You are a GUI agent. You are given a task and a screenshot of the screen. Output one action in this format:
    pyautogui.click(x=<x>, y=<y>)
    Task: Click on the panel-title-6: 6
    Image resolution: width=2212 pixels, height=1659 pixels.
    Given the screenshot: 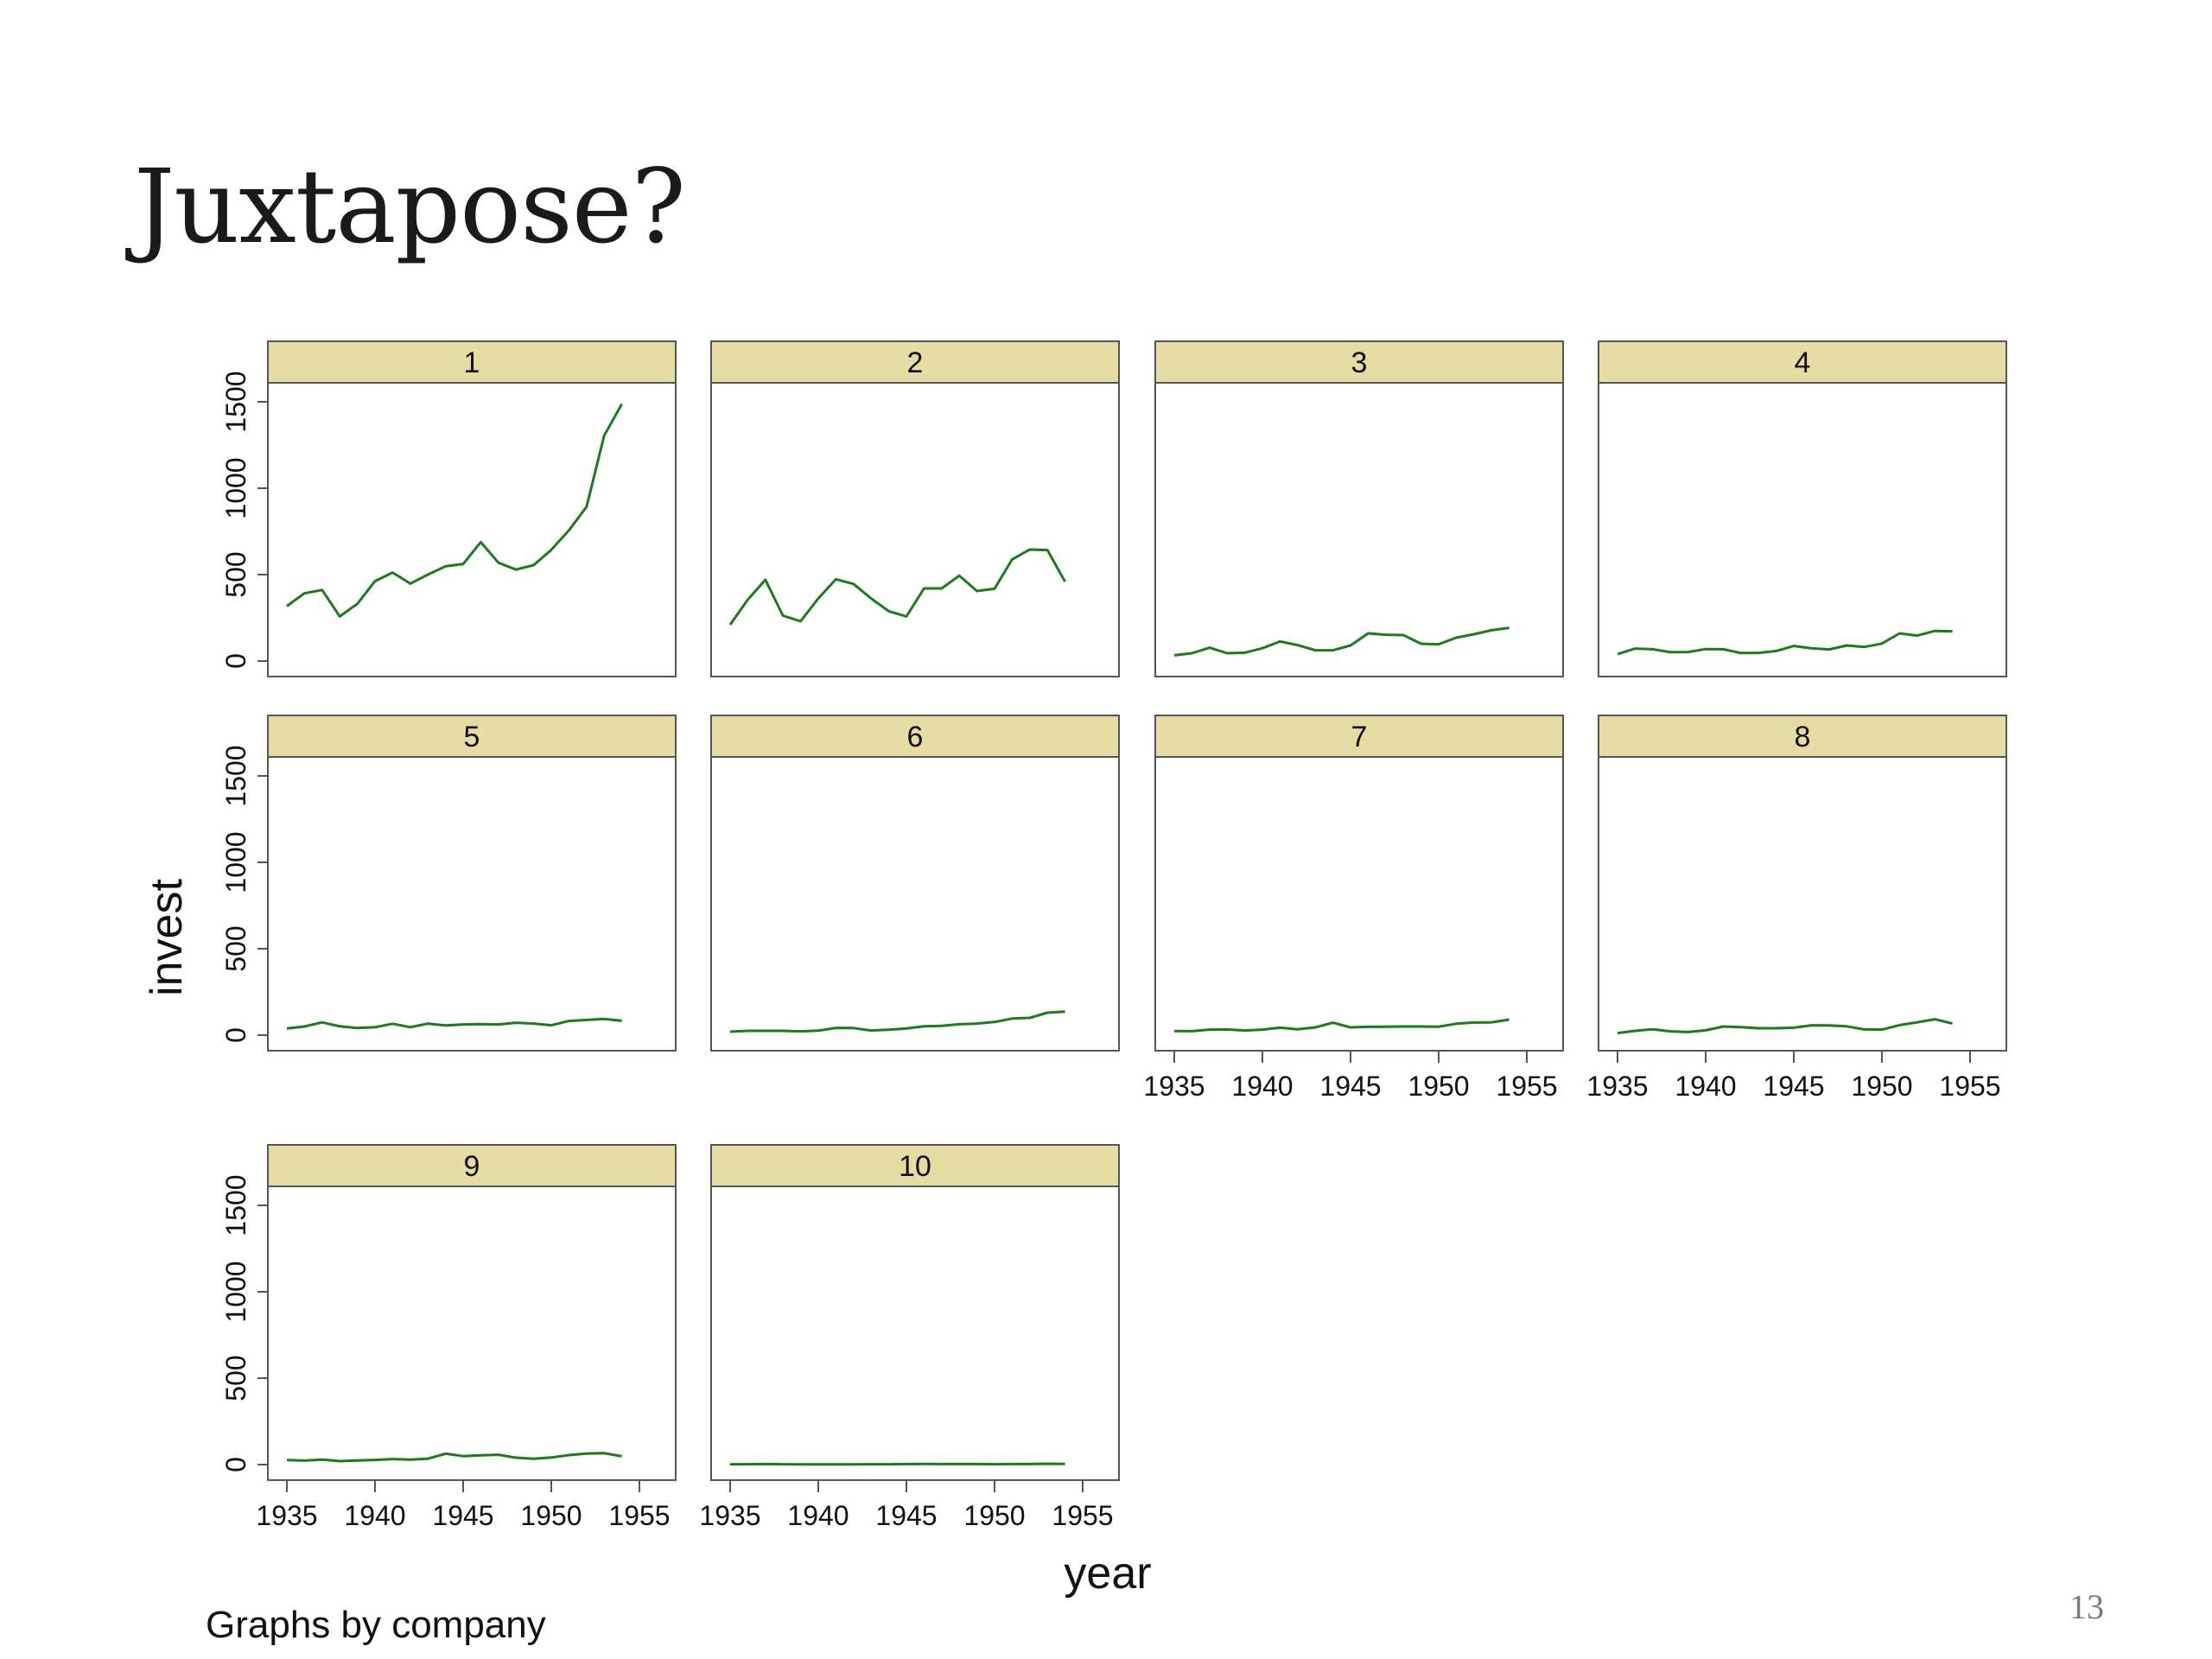 What is the action you would take?
    pyautogui.click(x=915, y=737)
    